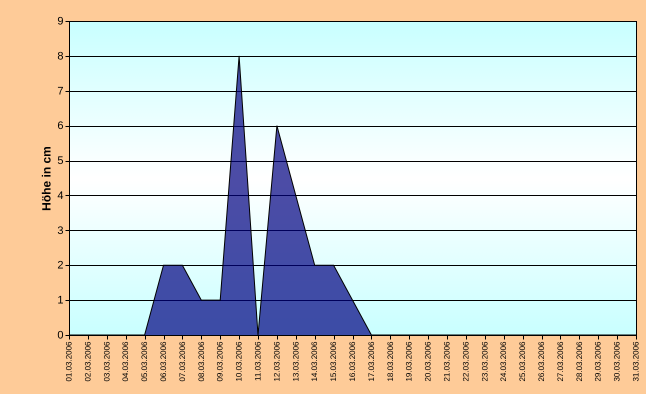 The height and width of the screenshot is (394, 646). I want to click on x-tick-label: 06.03.2006, so click(163, 361).